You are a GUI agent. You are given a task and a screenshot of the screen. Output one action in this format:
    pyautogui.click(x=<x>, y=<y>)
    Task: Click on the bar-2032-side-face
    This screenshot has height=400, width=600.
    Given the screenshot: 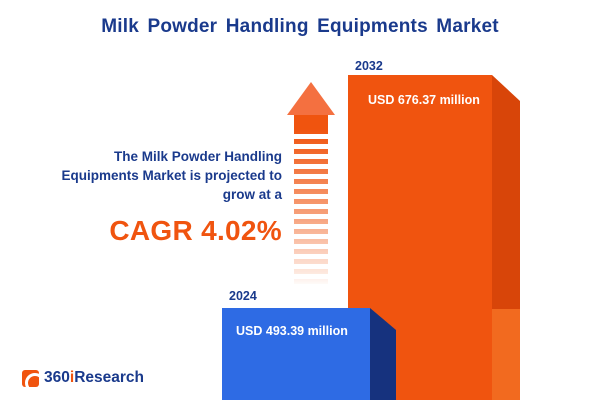 What is the action you would take?
    pyautogui.click(x=506, y=237)
    